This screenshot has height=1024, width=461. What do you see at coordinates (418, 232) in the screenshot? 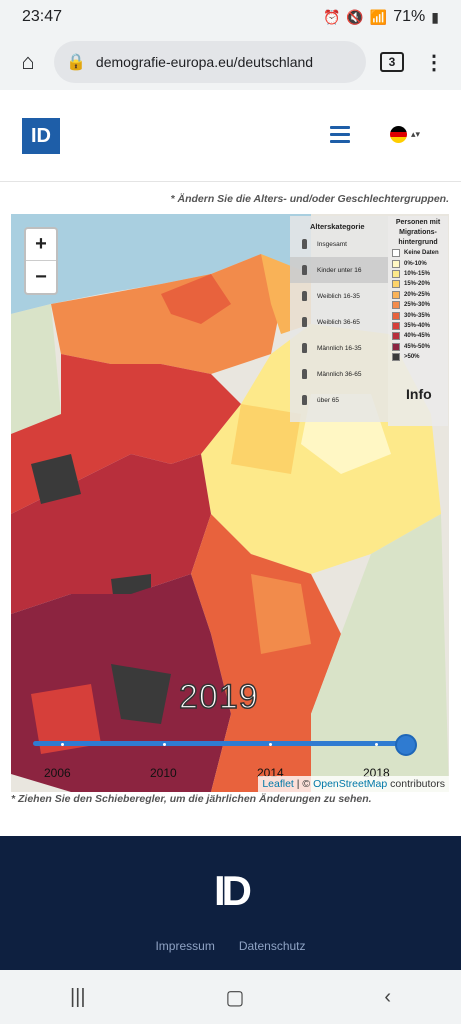
I see `legend-title: Personen mit Migrations- hintergrund` at bounding box center [418, 232].